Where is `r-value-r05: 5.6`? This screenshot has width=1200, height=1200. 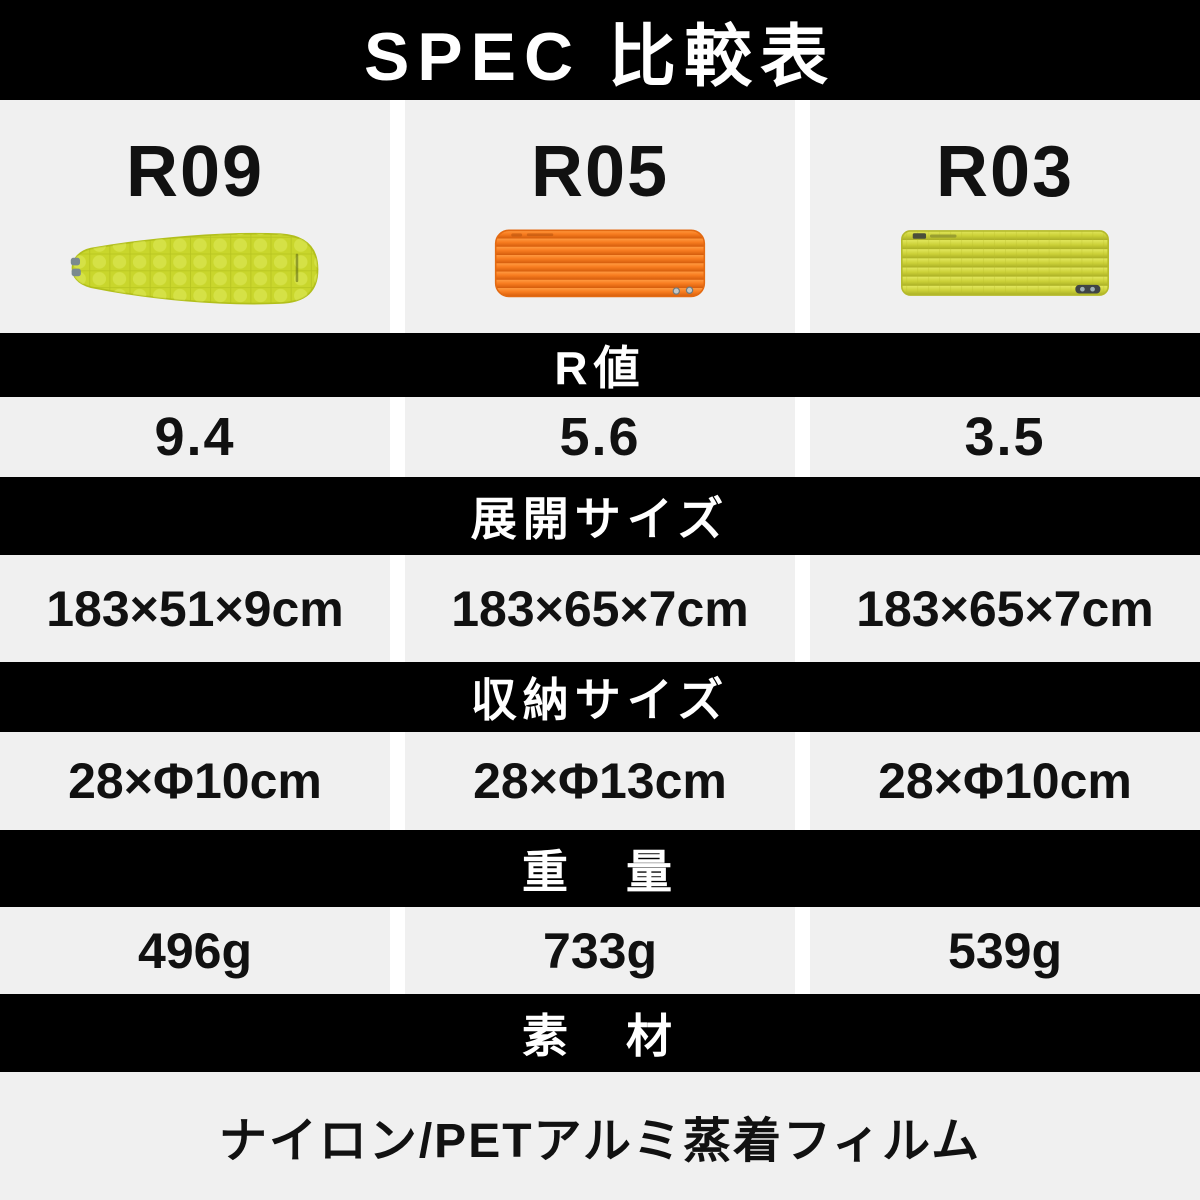 r-value-r05: 5.6 is located at coordinates (600, 437).